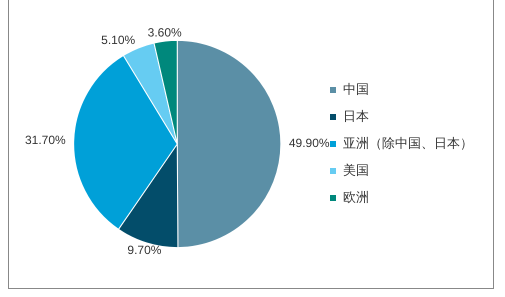 This screenshot has width=505, height=297. What do you see at coordinates (144, 249) in the screenshot?
I see `data-label: 9.70%` at bounding box center [144, 249].